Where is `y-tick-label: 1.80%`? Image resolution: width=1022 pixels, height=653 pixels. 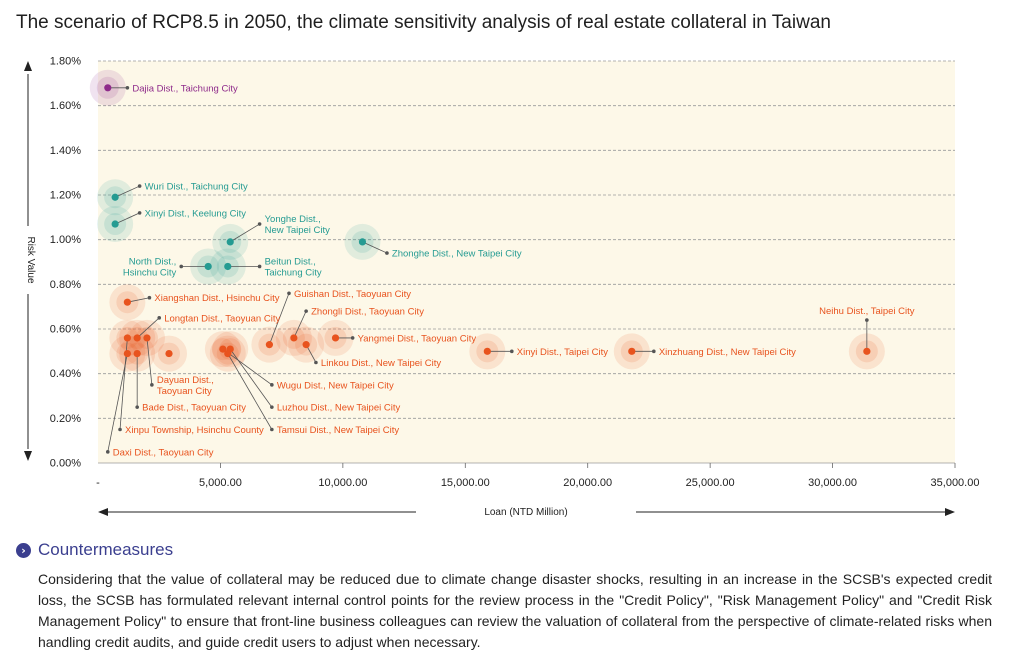 y-tick-label: 1.80% is located at coordinates (65, 62).